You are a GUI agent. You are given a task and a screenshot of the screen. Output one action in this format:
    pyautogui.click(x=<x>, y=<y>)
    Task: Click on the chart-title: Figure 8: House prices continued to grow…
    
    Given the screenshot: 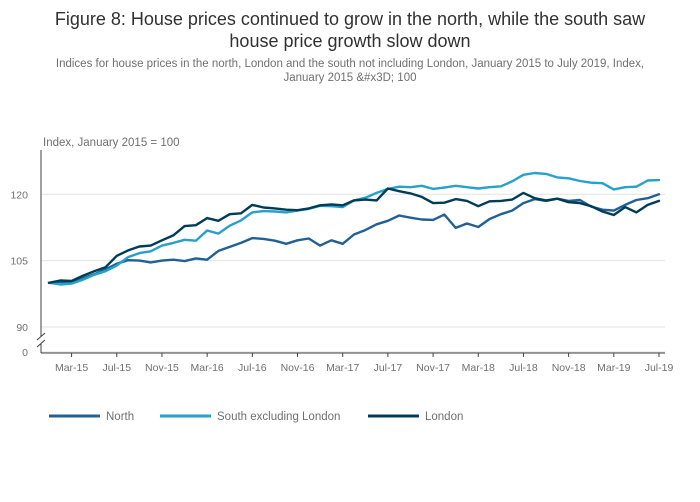 What is the action you would take?
    pyautogui.click(x=350, y=30)
    